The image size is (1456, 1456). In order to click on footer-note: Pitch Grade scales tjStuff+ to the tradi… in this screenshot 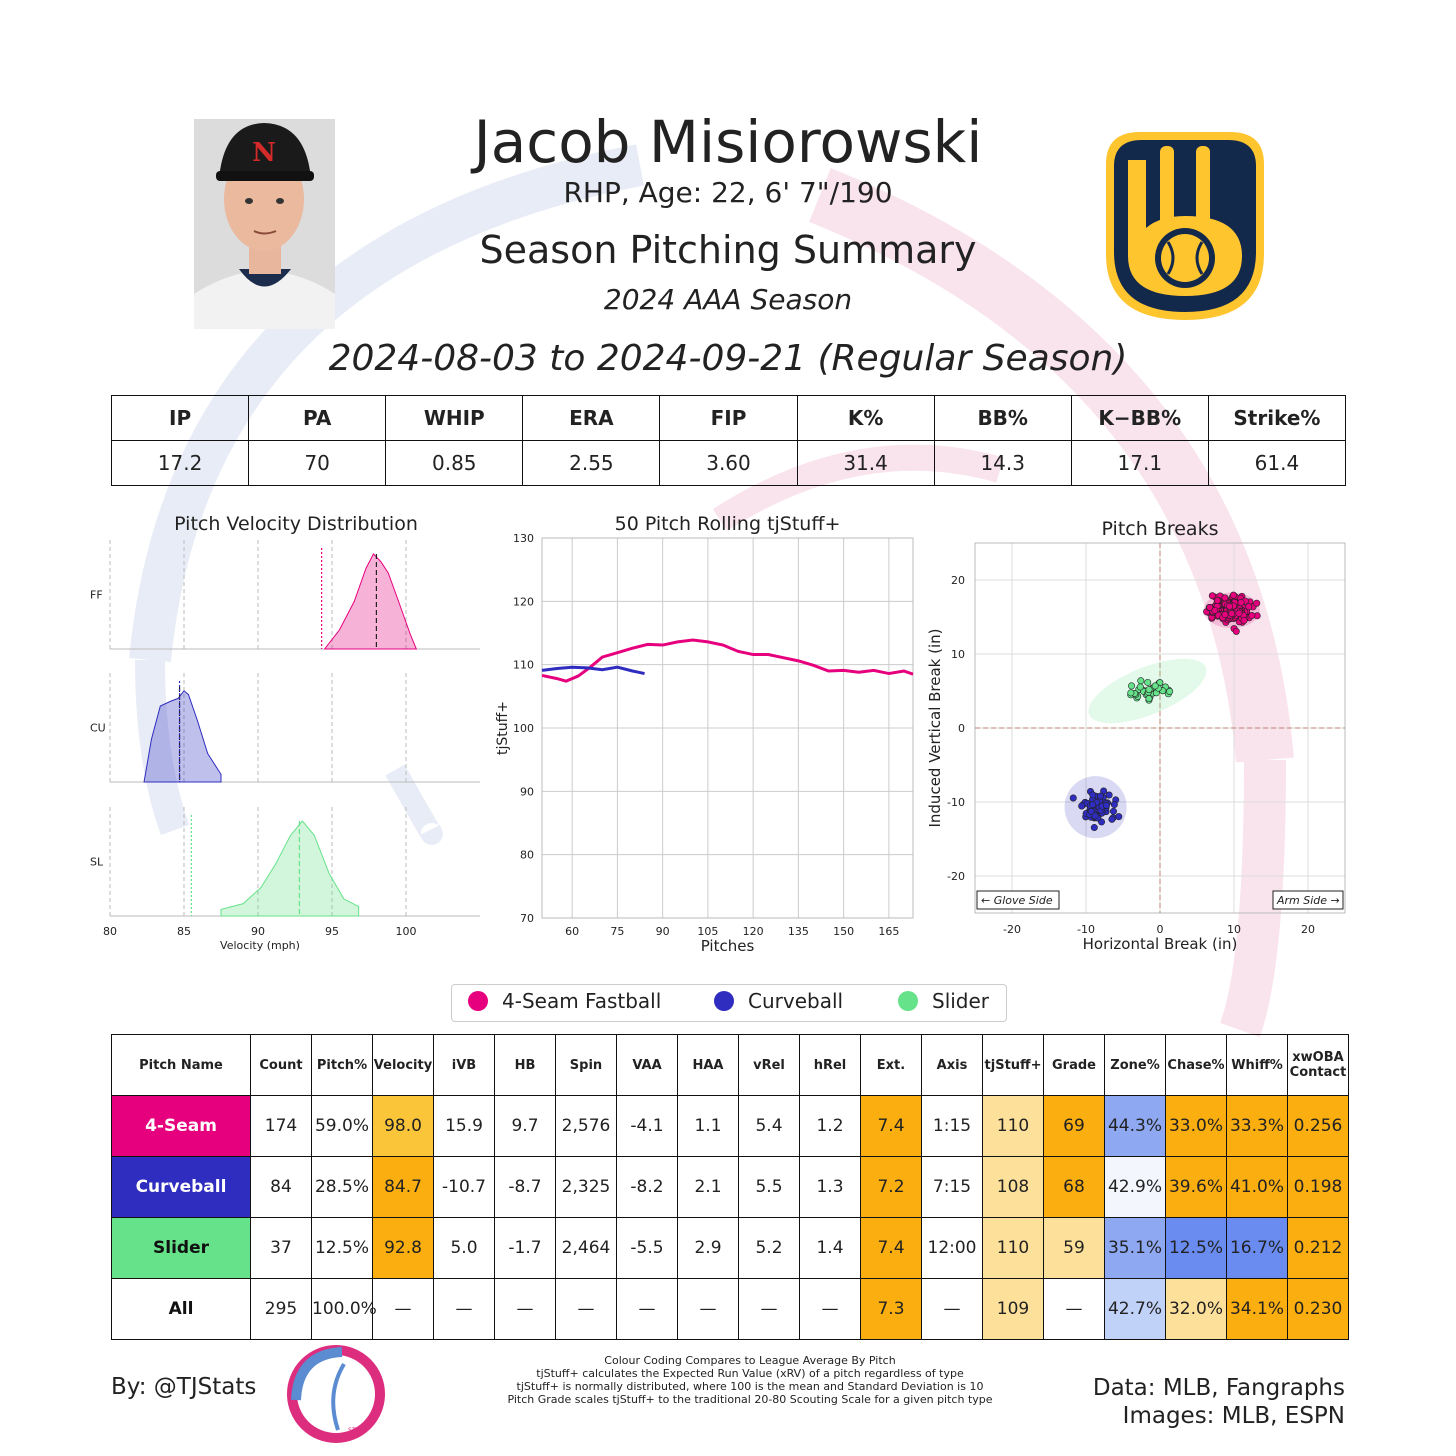, I will do `click(750, 1399)`.